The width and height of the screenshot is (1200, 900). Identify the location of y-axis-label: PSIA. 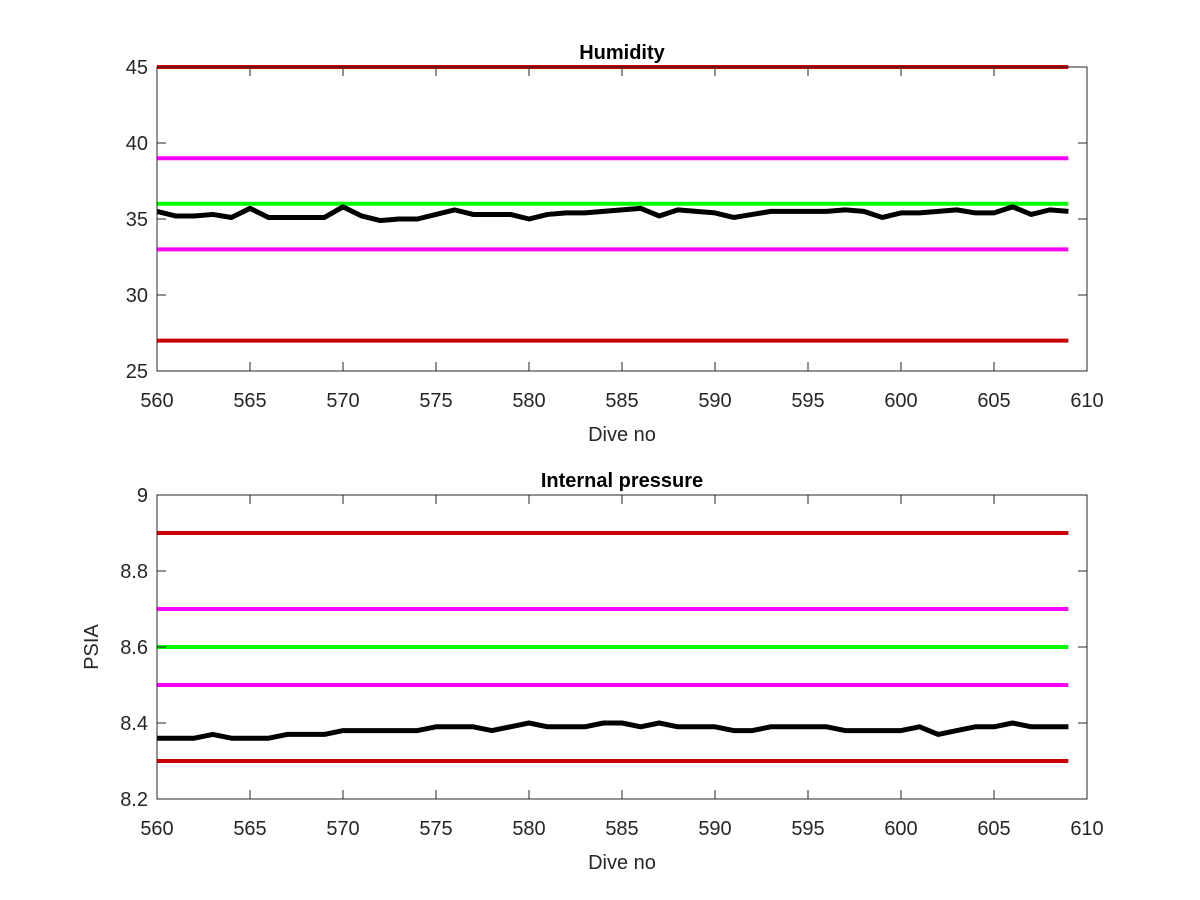
(92, 647).